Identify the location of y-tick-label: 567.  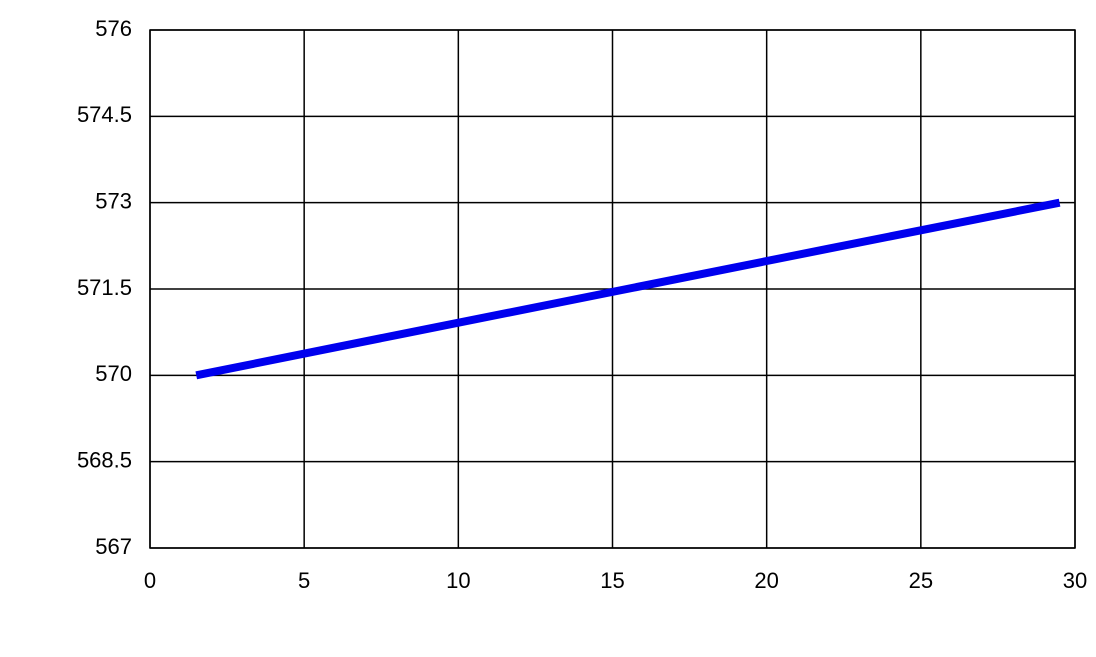
(113, 546).